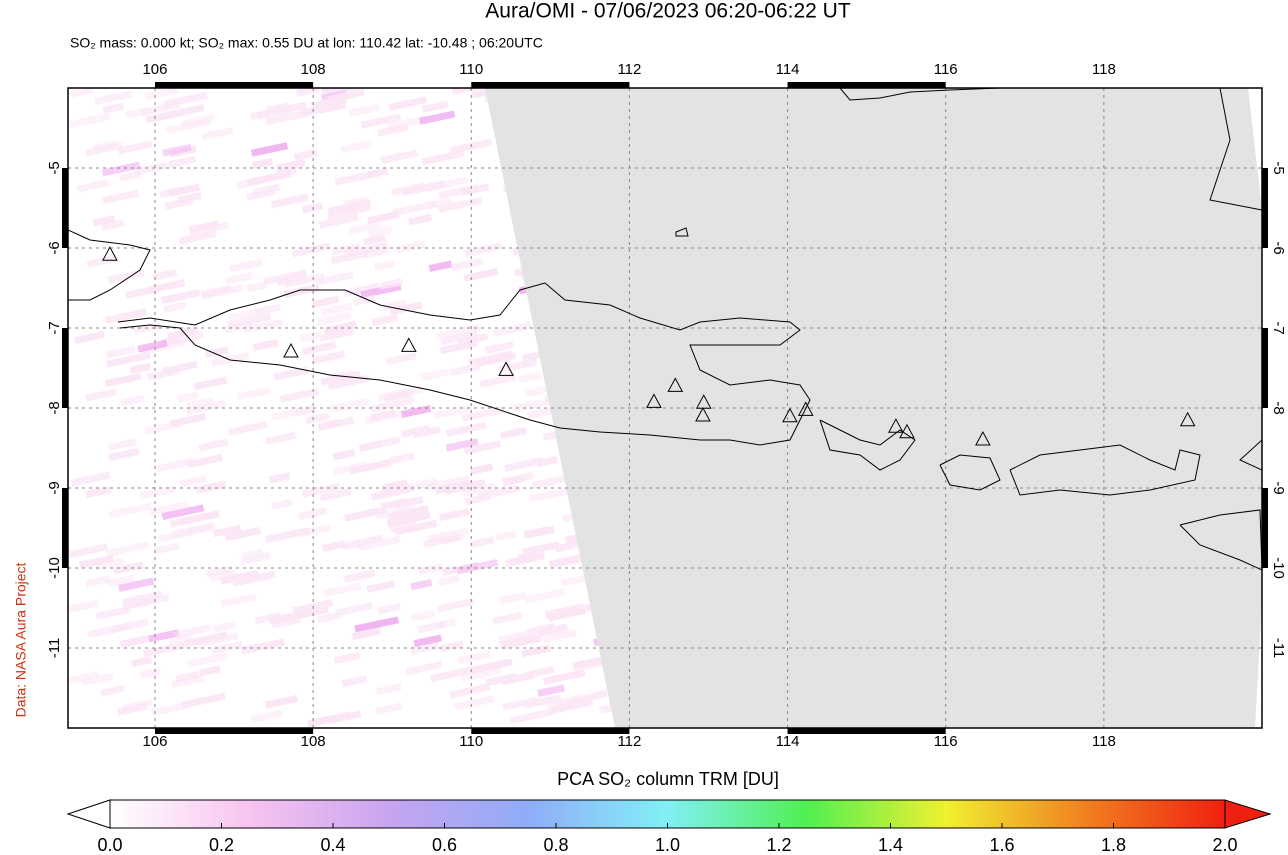 This screenshot has width=1288, height=855. What do you see at coordinates (890, 845) in the screenshot?
I see `colorbar-tick-label: 1.4` at bounding box center [890, 845].